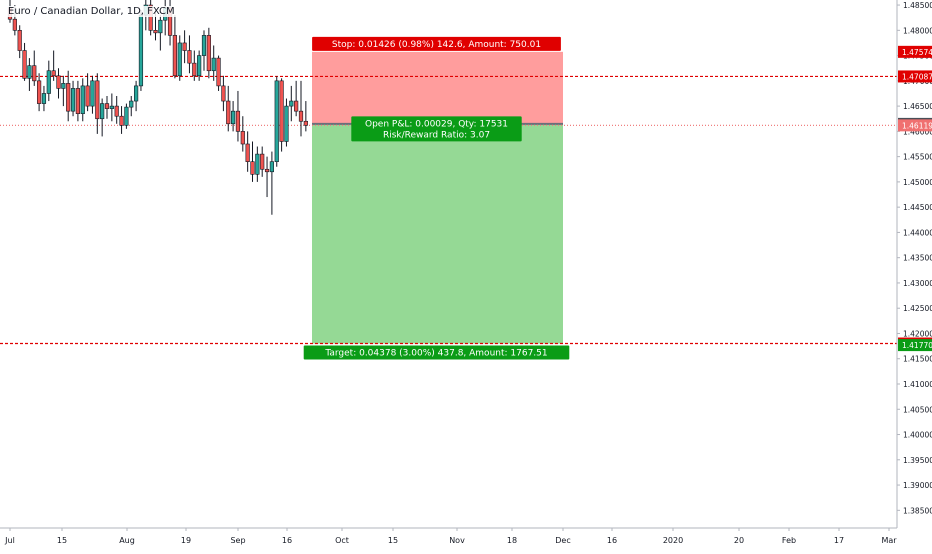 The image size is (932, 554). I want to click on stop-label-bg, so click(436, 43).